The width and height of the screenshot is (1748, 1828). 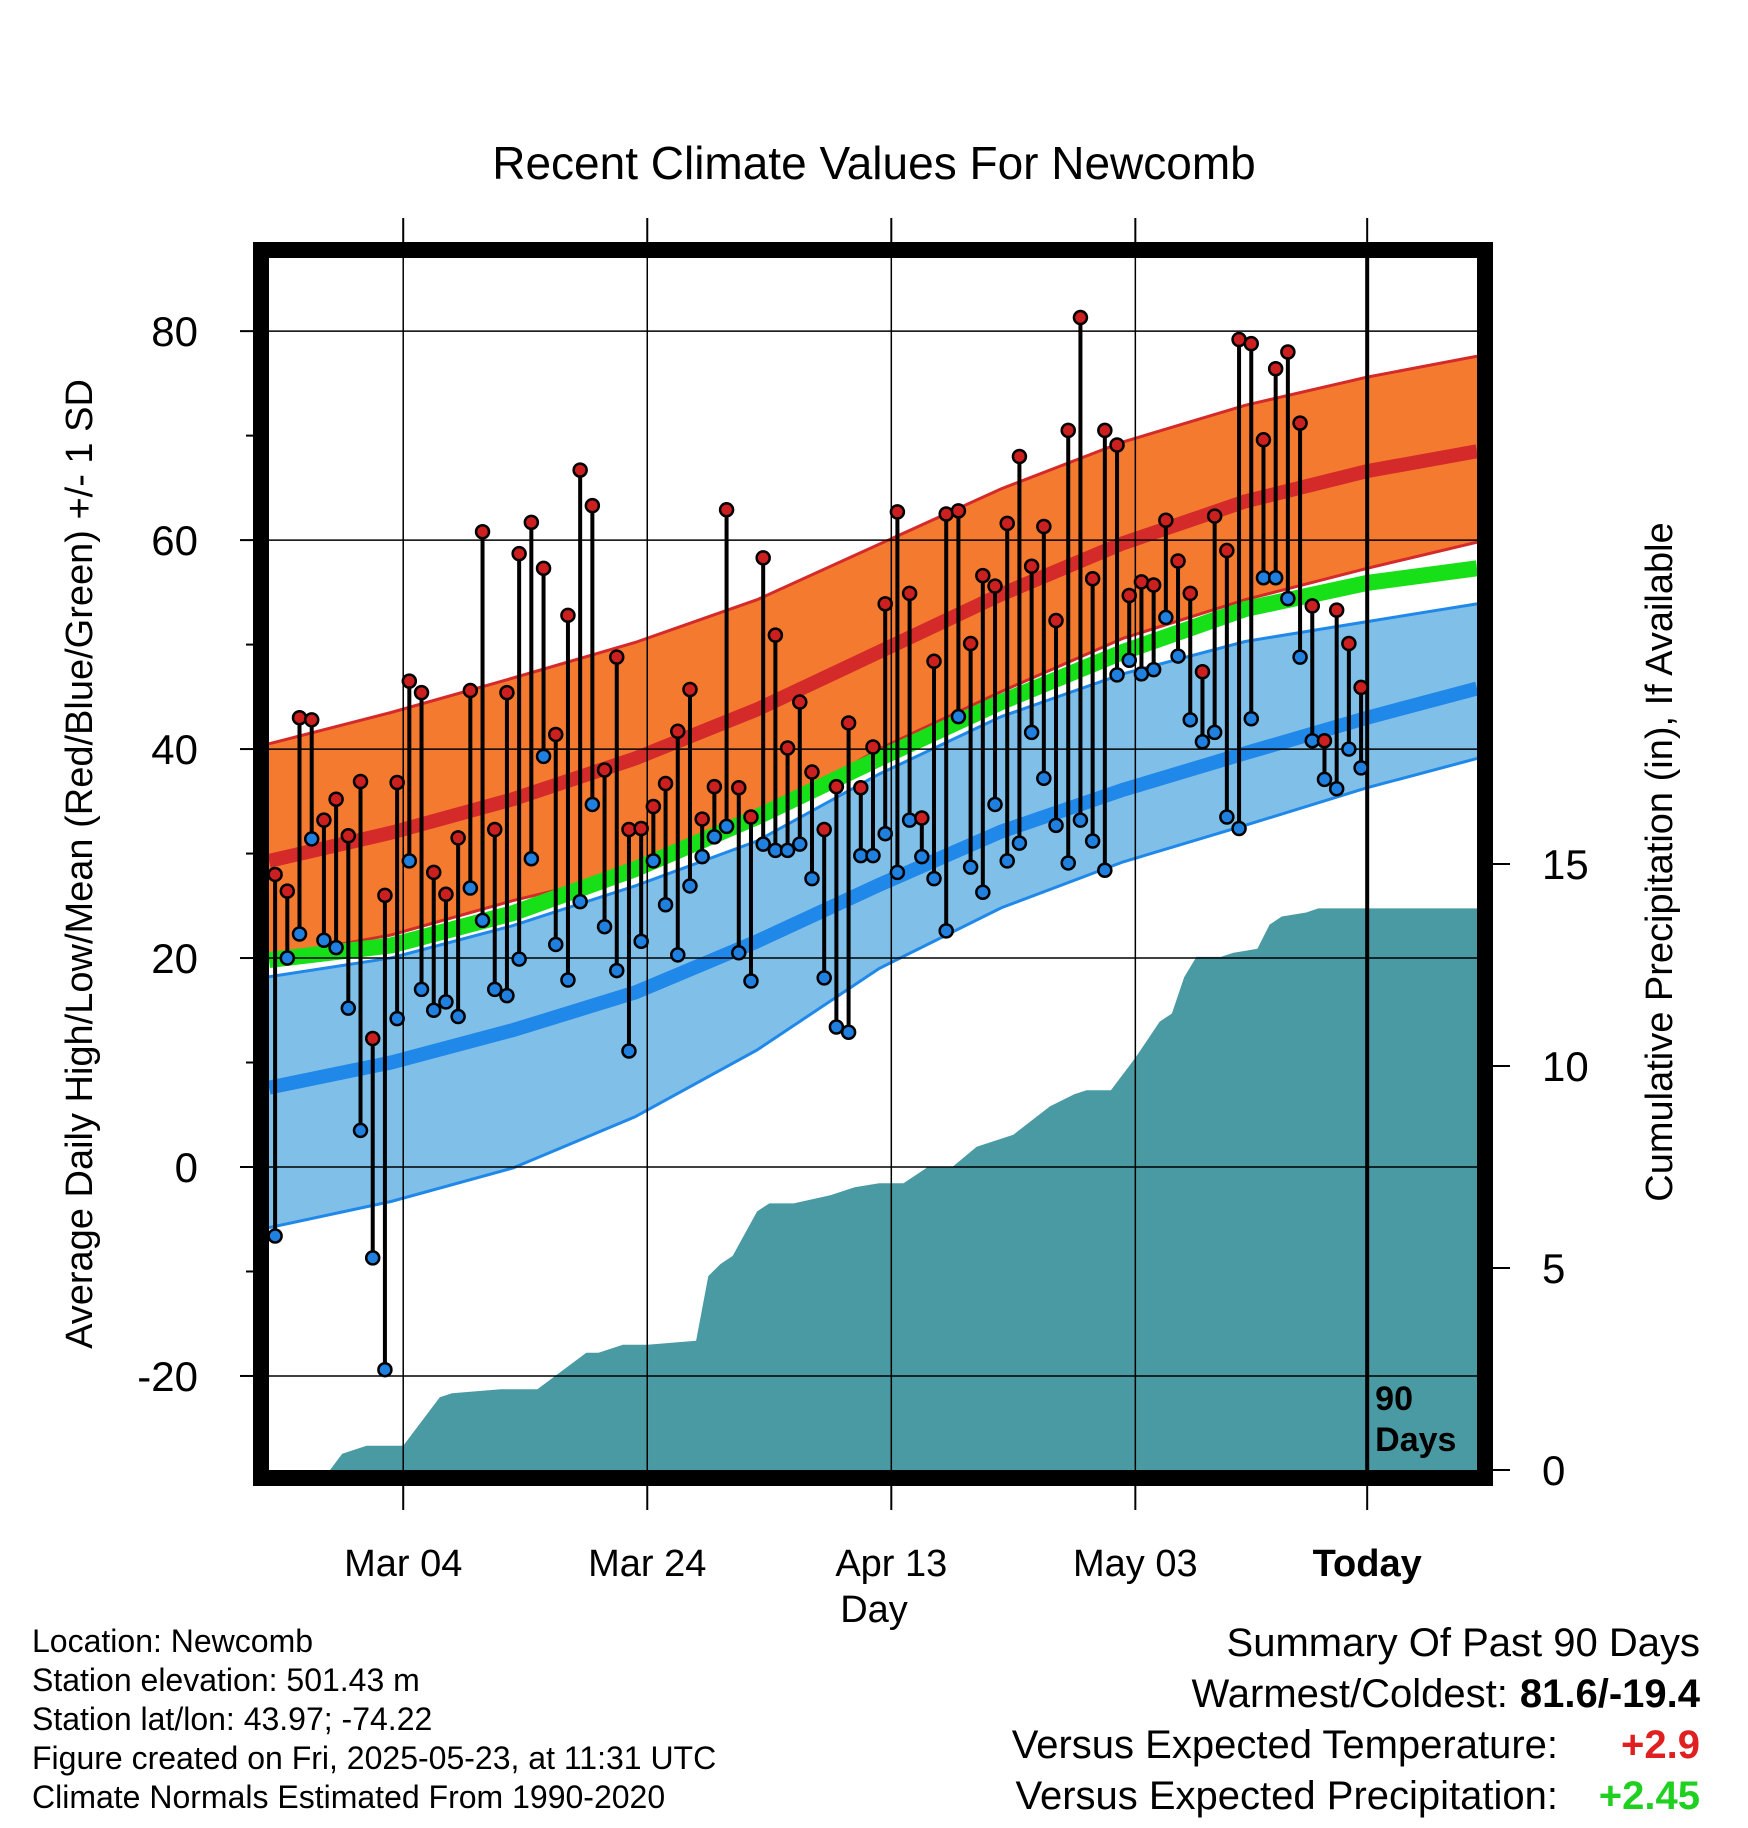 What do you see at coordinates (174, 958) in the screenshot?
I see `y-tick-label: 20` at bounding box center [174, 958].